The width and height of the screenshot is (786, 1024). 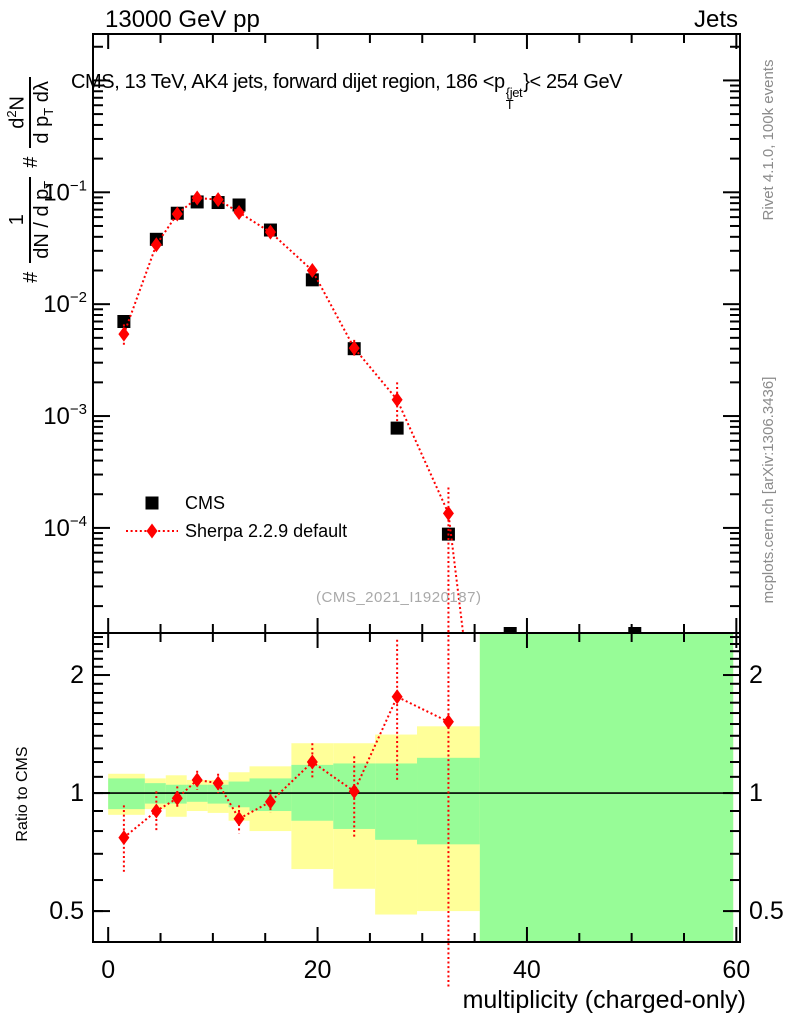 What do you see at coordinates (266, 530) in the screenshot?
I see `legend-label-sherpa: Sherpa 2.2.9 default` at bounding box center [266, 530].